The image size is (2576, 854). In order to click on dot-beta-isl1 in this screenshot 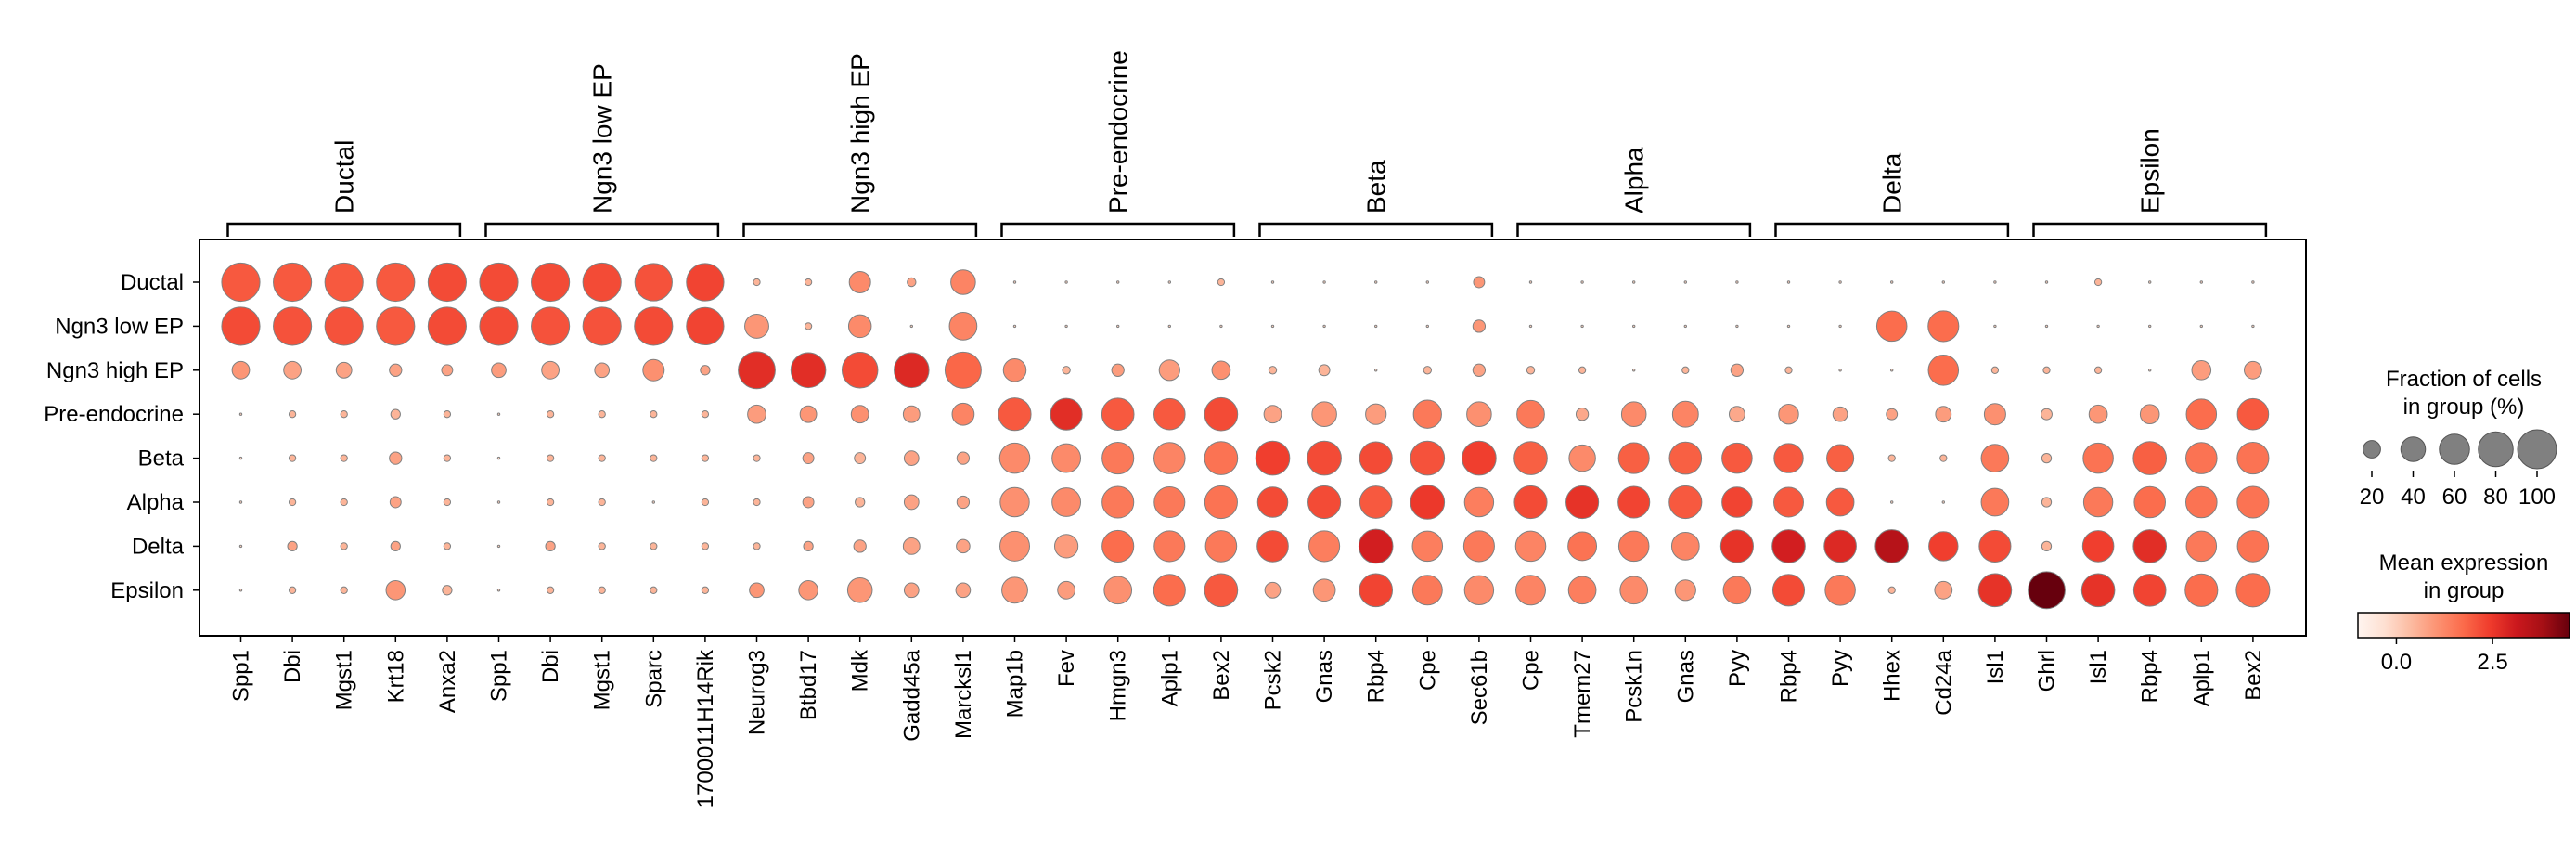, I will do `click(1995, 458)`.